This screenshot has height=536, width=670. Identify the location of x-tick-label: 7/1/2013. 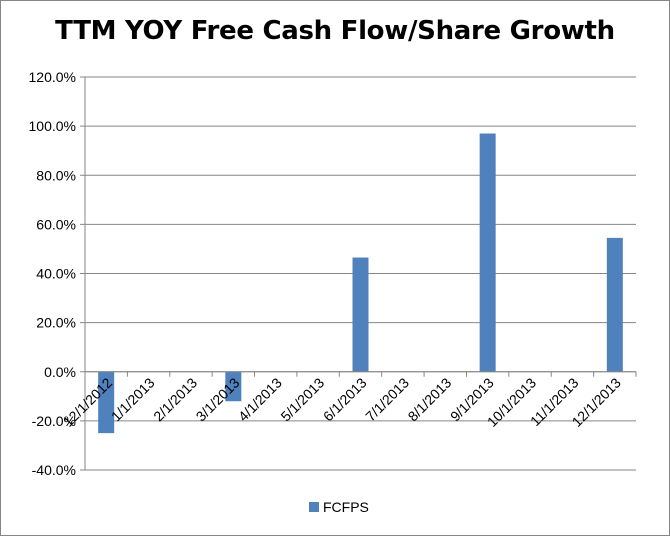
(387, 399).